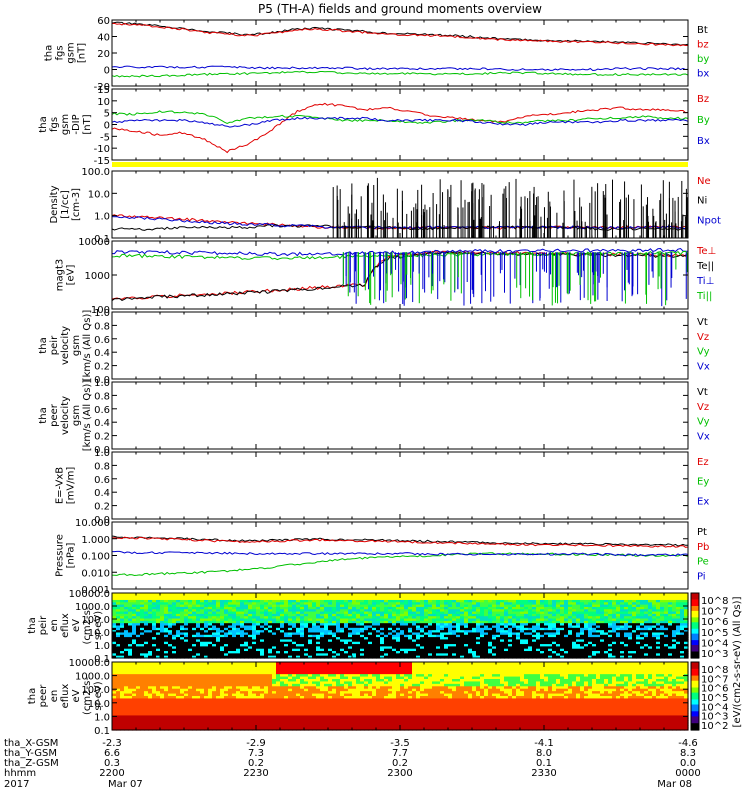  Describe the element at coordinates (714, 612) in the screenshot. I see `colorbar-tick: 10^7` at that location.